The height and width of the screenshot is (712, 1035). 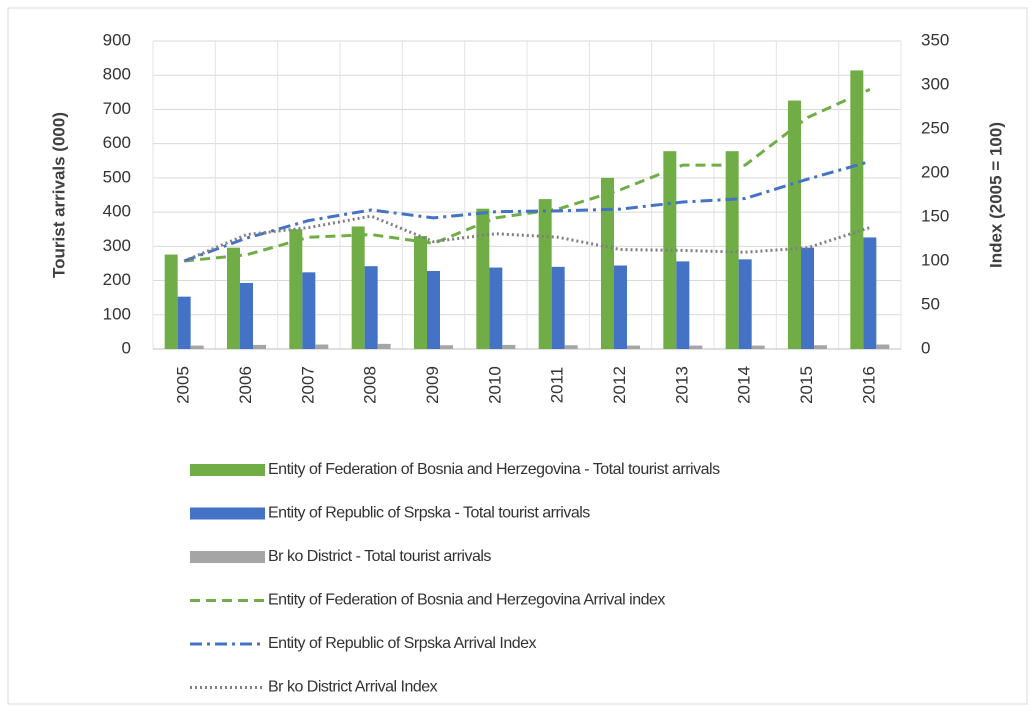 I want to click on y2-tick-label: 100, so click(x=935, y=259).